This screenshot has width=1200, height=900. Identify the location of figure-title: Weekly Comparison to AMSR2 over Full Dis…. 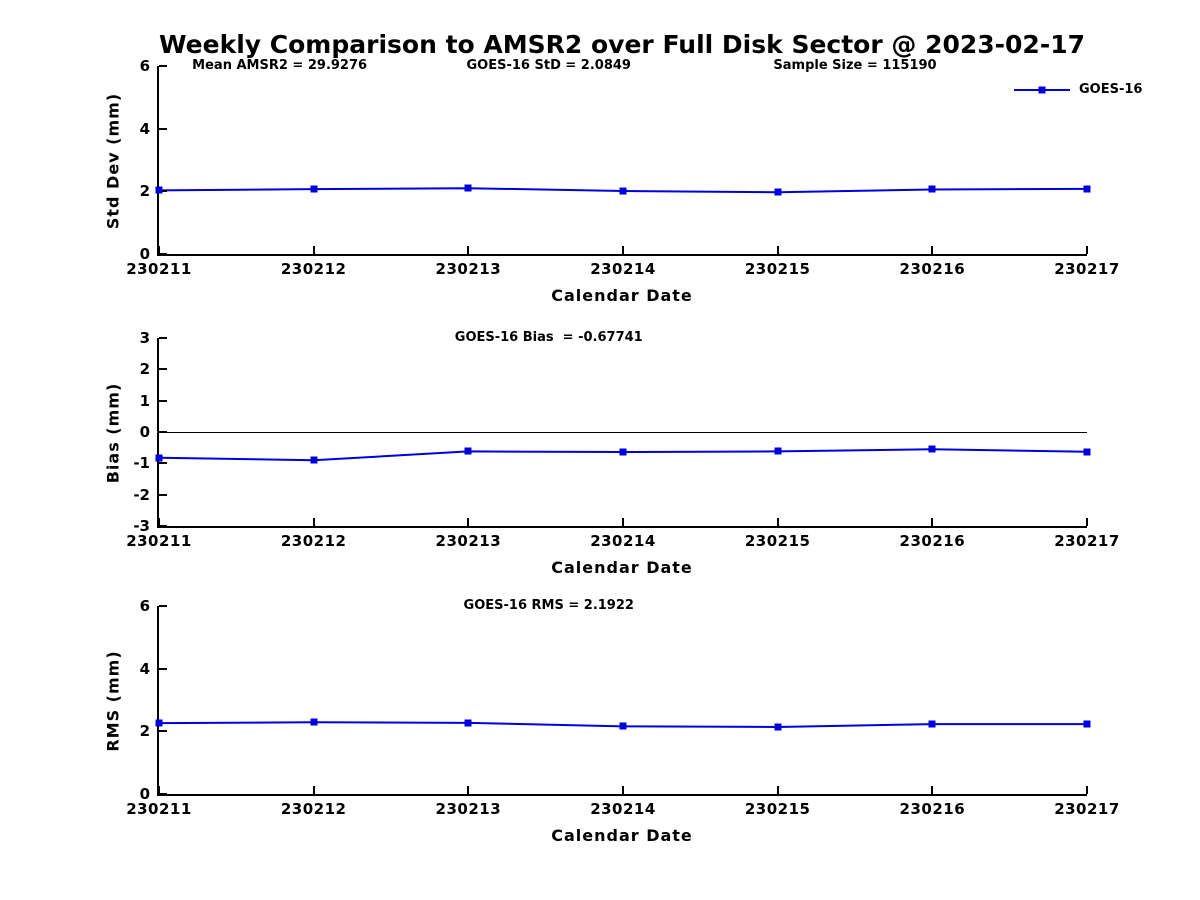
(621, 44).